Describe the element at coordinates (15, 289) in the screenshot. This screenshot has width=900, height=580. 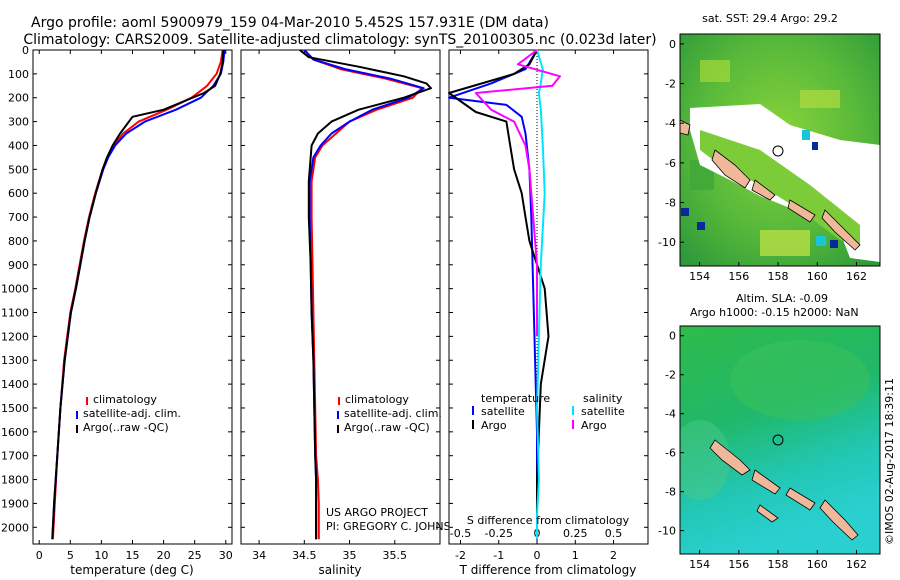
I see `depth-tick-label: 1000` at that location.